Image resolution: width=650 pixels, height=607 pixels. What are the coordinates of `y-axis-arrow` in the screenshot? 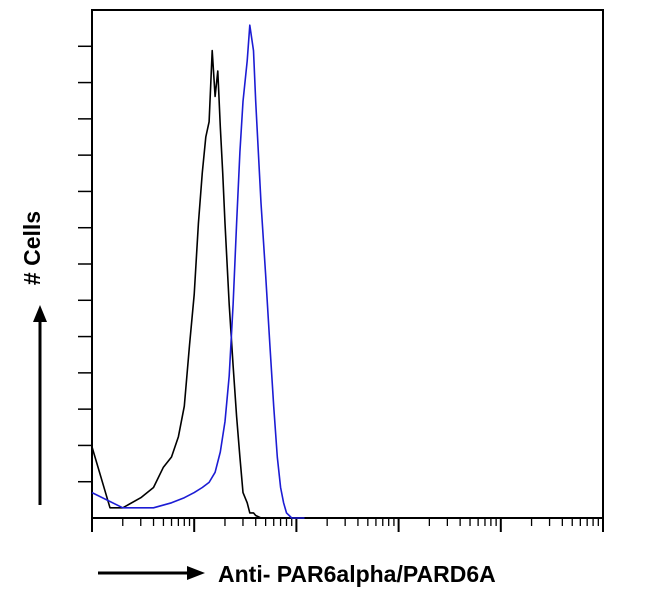 It's located at (40, 405).